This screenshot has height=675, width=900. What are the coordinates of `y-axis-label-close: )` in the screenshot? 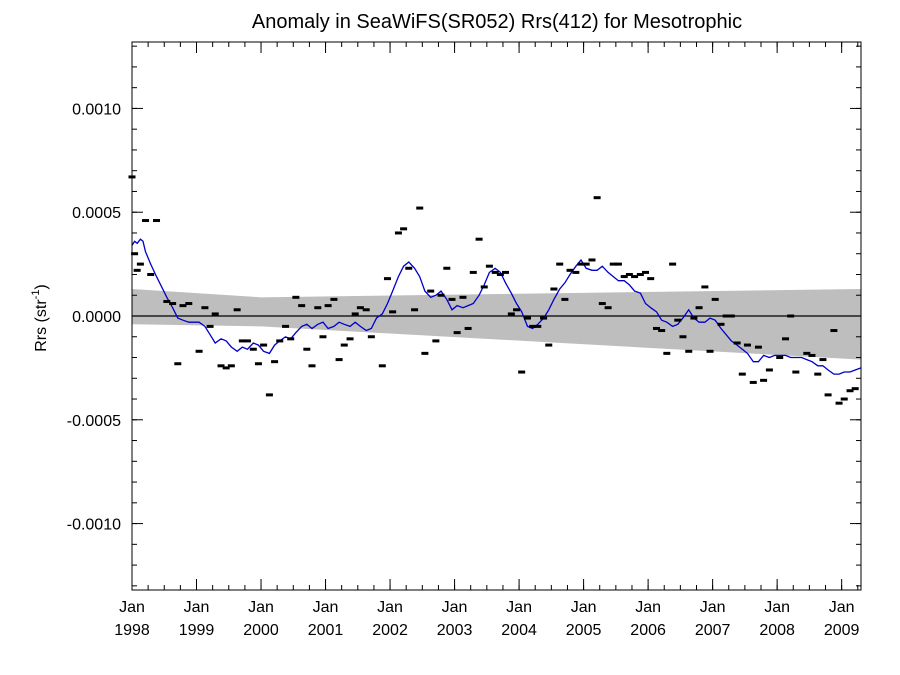 It's located at (41, 286).